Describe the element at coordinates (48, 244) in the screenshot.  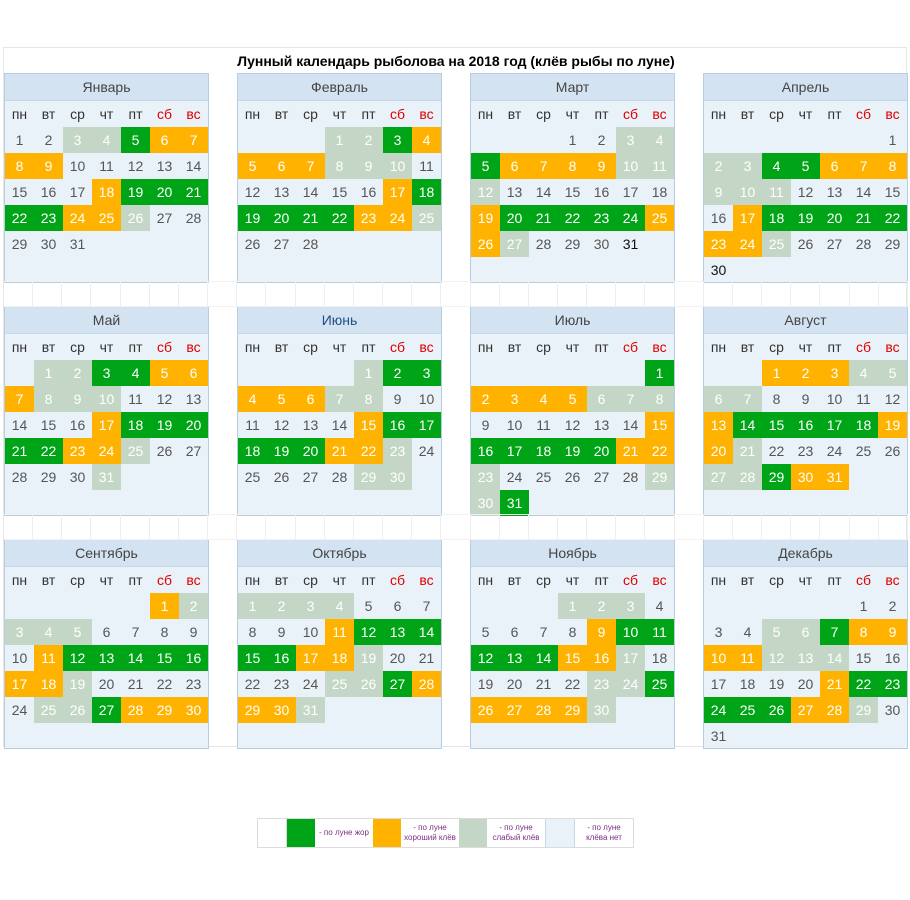
I see `day-cell: 30` at that location.